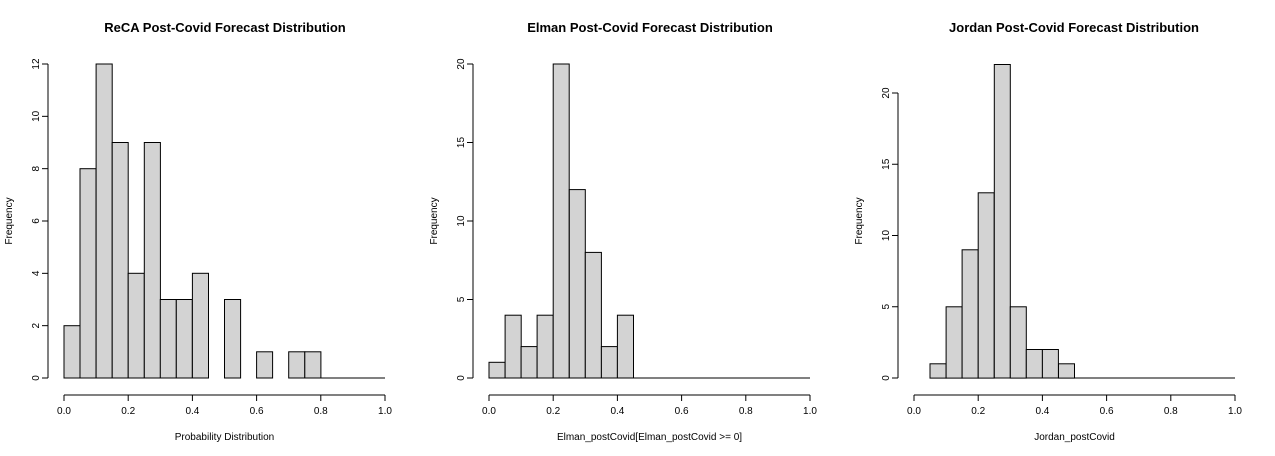  What do you see at coordinates (36, 273) in the screenshot?
I see `y-tick-label: 4` at bounding box center [36, 273].